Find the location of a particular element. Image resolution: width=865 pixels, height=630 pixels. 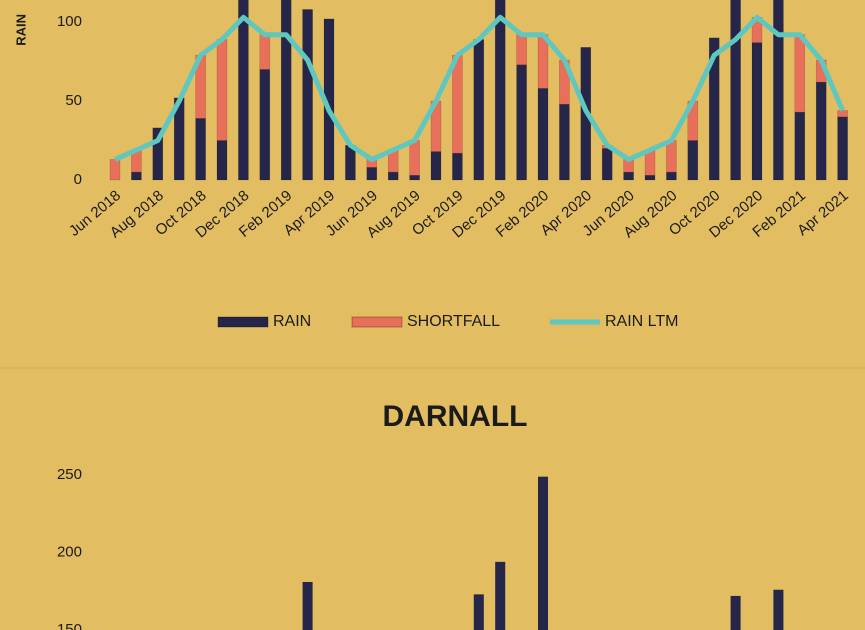

chart-title: DARNALL is located at coordinates (455, 416).